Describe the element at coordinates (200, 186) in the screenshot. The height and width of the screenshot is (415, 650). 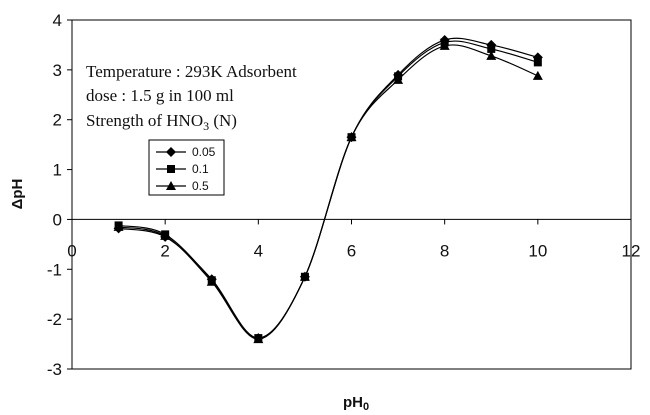
I see `legend-label: 0.5` at that location.